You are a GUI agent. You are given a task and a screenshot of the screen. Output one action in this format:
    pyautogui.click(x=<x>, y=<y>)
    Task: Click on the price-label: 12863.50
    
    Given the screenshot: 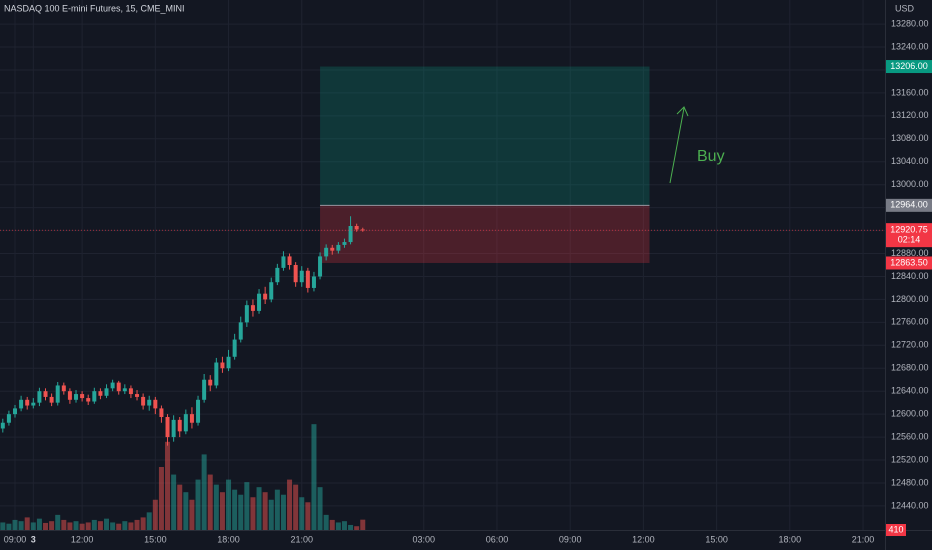 What is the action you would take?
    pyautogui.click(x=909, y=262)
    